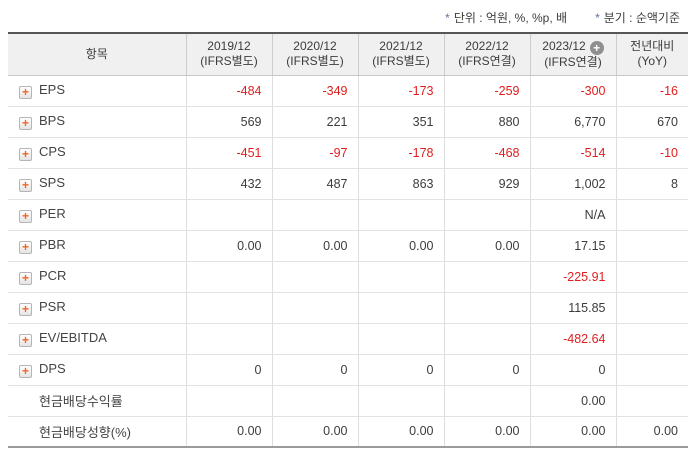  Describe the element at coordinates (97, 308) in the screenshot. I see `row-label-cell: + PSR` at that location.